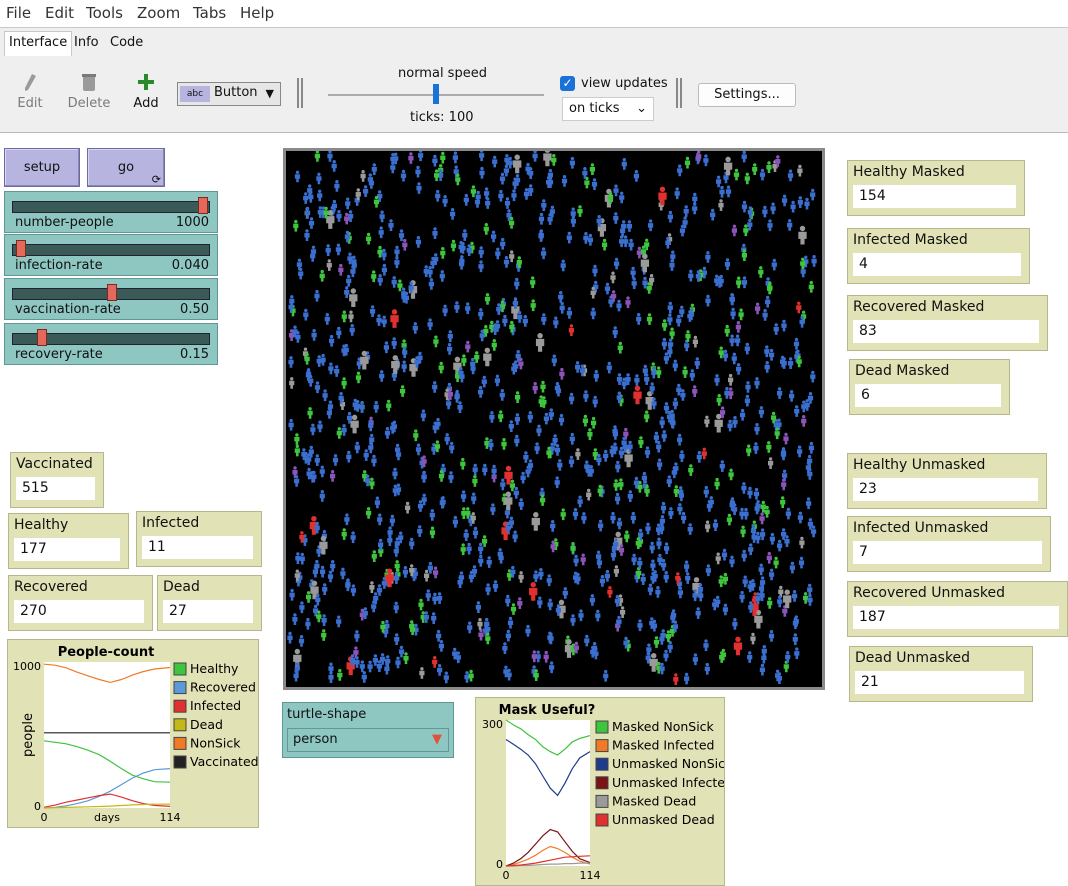 This screenshot has width=1068, height=886. I want to click on menu-tabs: Tabs, so click(210, 13).